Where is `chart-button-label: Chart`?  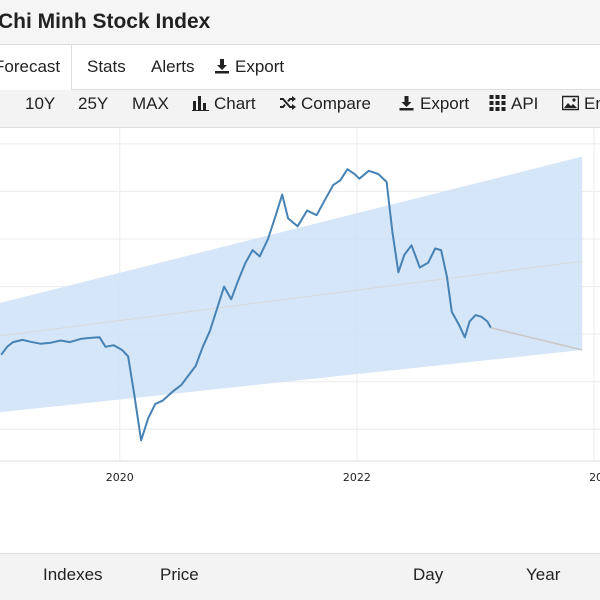
chart-button-label: Chart is located at coordinates (235, 103).